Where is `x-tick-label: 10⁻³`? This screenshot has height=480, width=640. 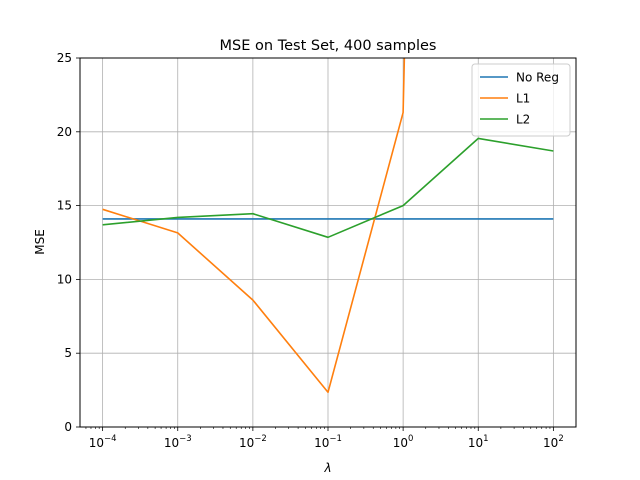
x-tick-label: 10⁻³ is located at coordinates (178, 442).